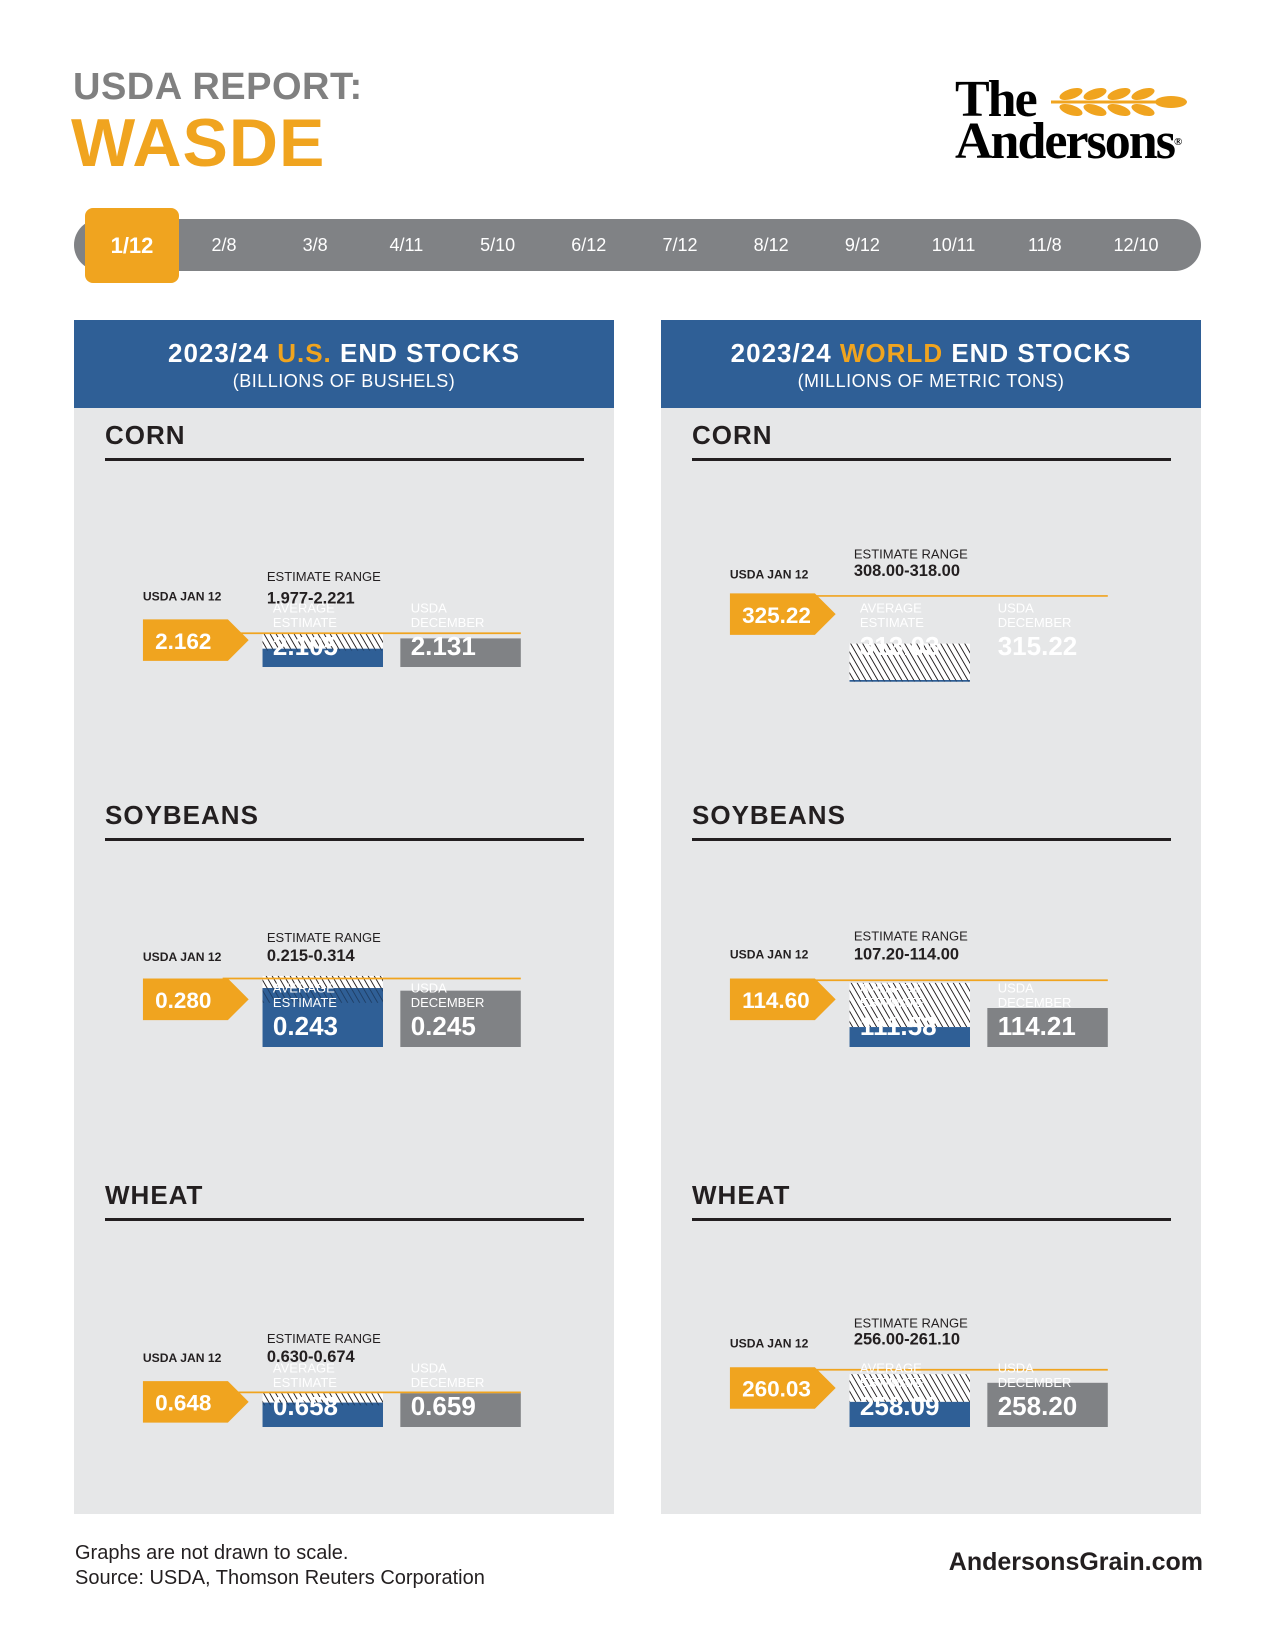 The image size is (1276, 1651). I want to click on usda-jan12-value: 260.03, so click(776, 1389).